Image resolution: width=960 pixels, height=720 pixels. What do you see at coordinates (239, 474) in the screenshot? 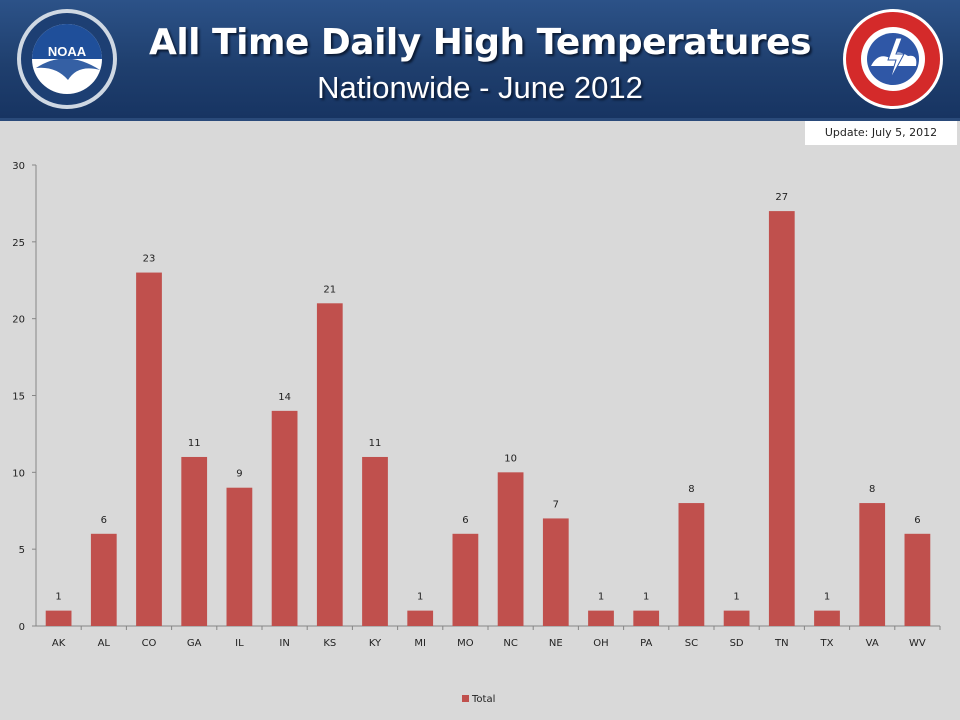
I see `data-label: 9` at bounding box center [239, 474].